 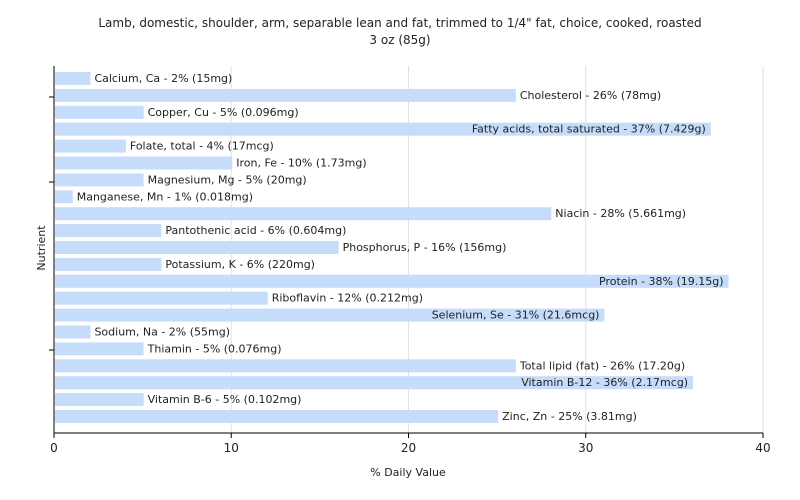 I want to click on bar-label: Vitamin B-6 - 5% (0.102mg), so click(x=225, y=399).